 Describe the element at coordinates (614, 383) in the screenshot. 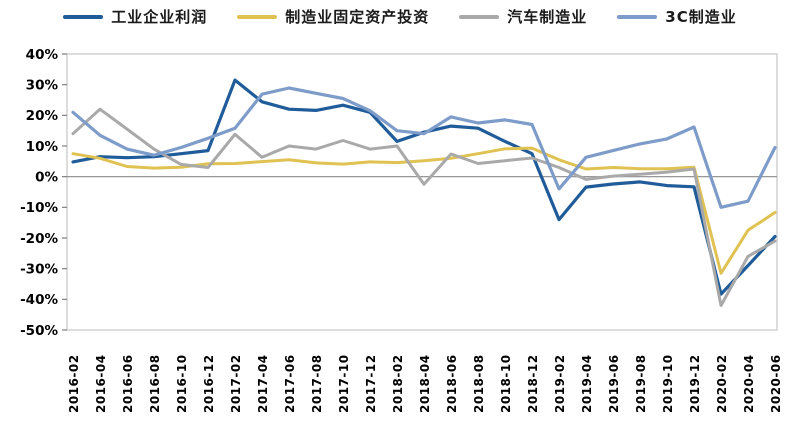

I see `x-tick-label: 2019-06` at that location.